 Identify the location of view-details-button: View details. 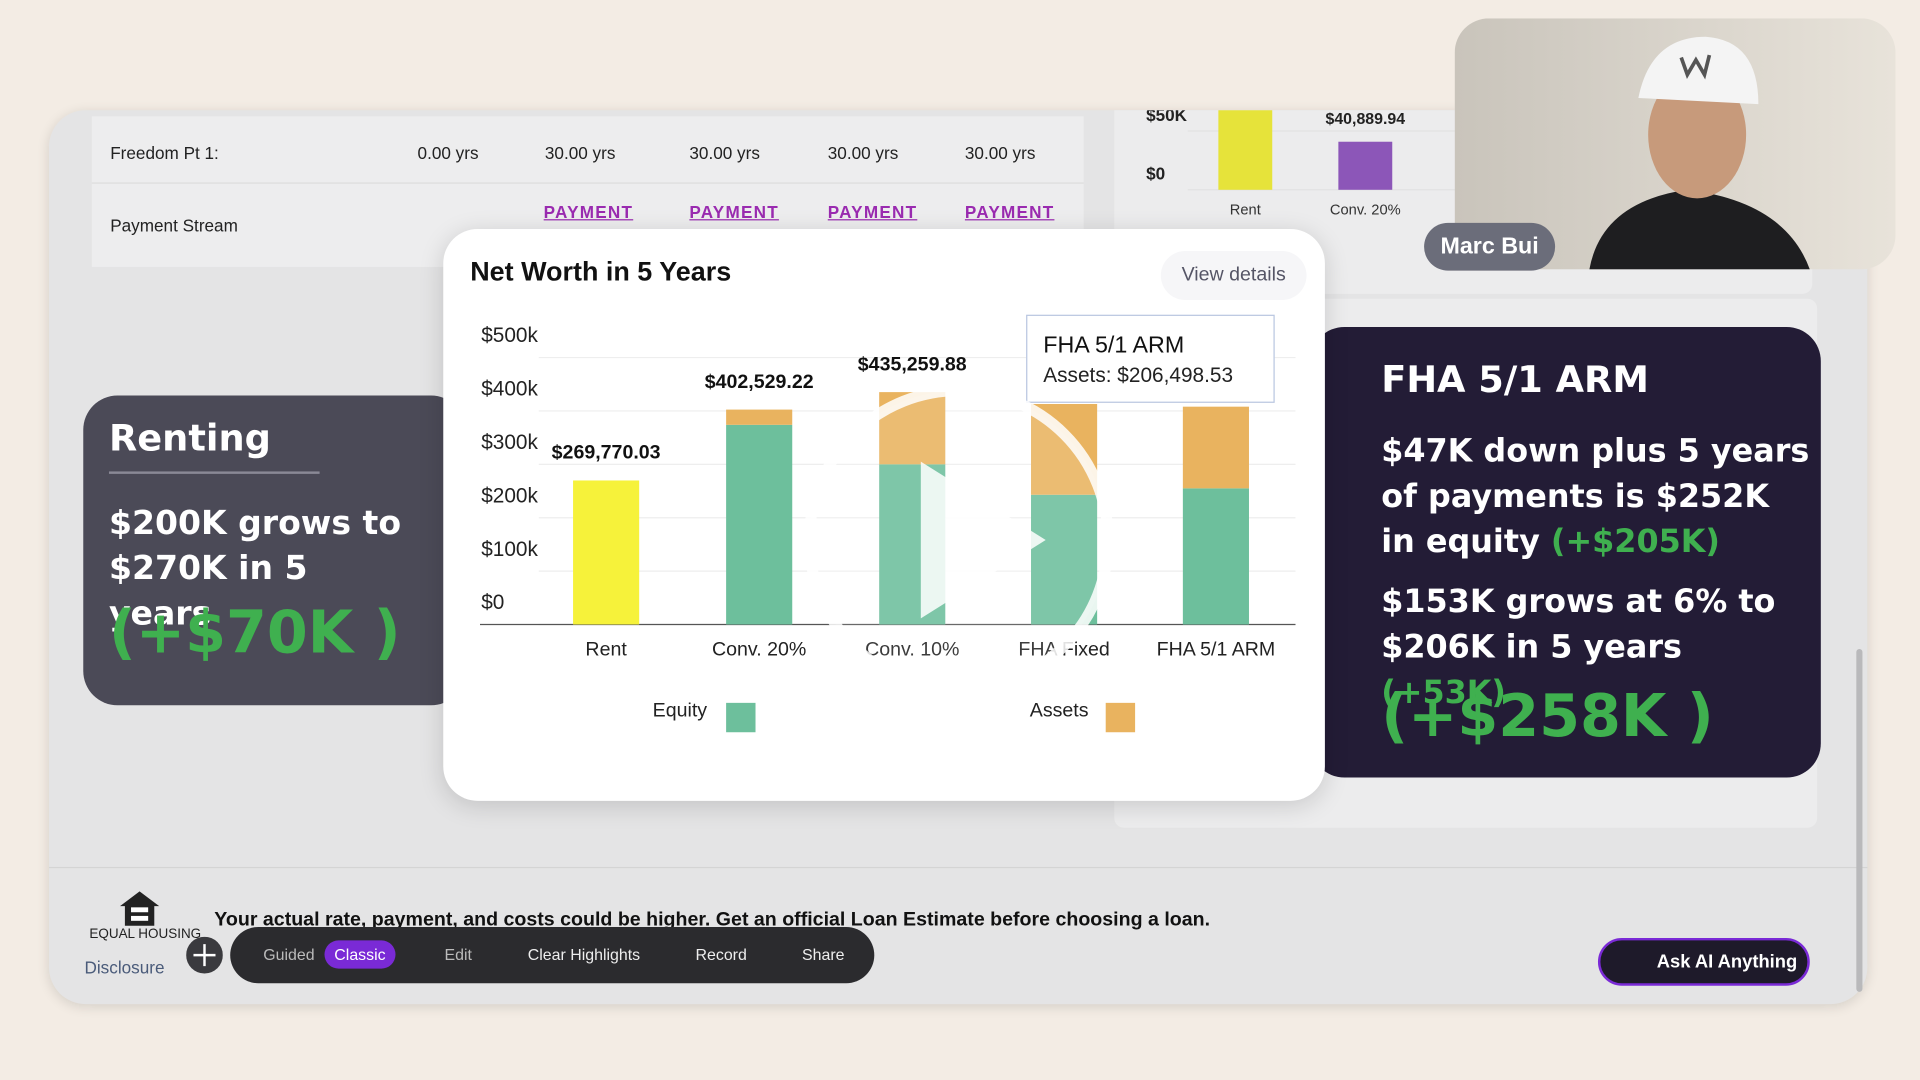
(1233, 276).